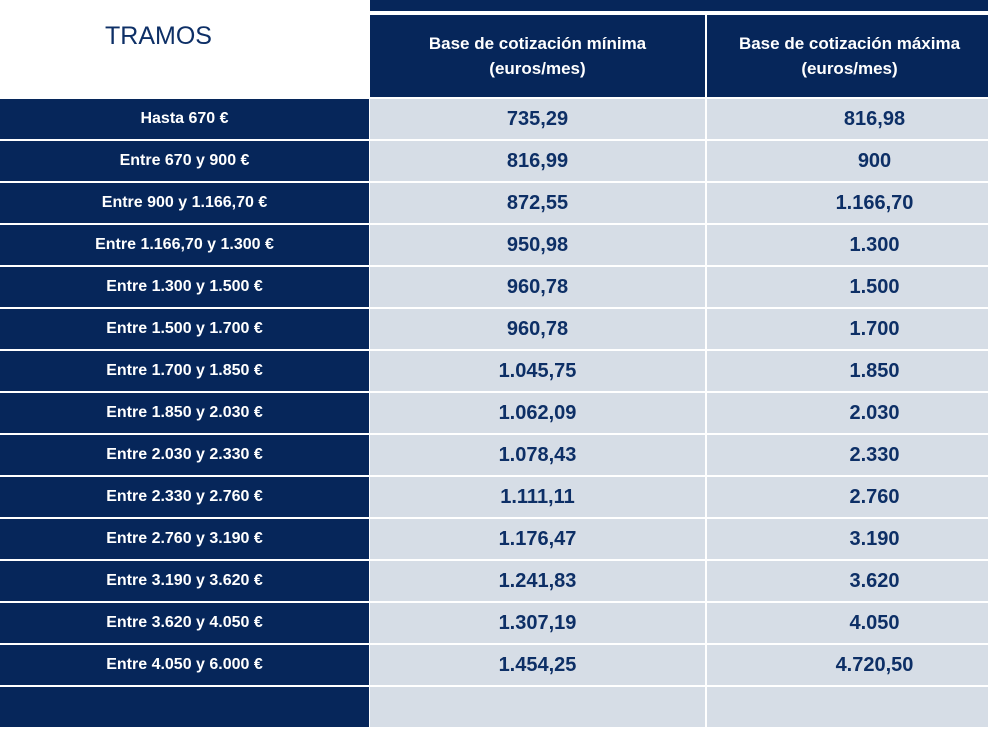  What do you see at coordinates (537, 161) in the screenshot?
I see `min-base-cell: 816,99` at bounding box center [537, 161].